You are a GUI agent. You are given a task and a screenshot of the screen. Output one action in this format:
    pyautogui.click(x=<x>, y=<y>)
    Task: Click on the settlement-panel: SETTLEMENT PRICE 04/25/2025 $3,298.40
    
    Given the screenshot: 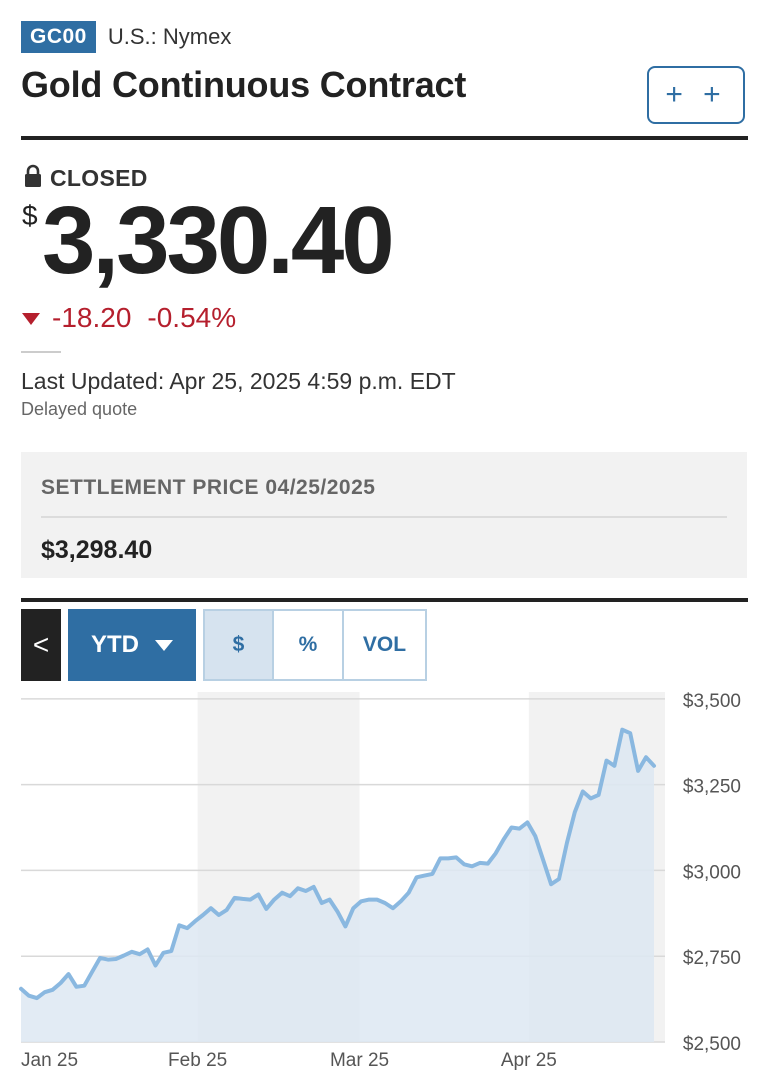 What is the action you would take?
    pyautogui.click(x=384, y=515)
    